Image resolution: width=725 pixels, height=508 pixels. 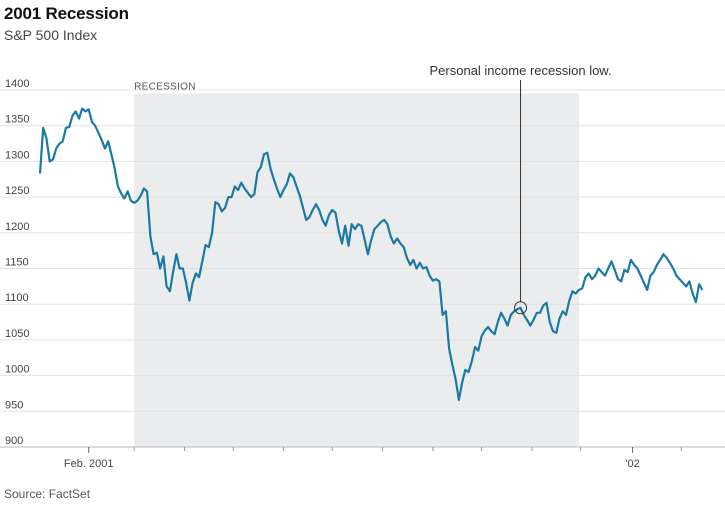 What do you see at coordinates (47, 494) in the screenshot?
I see `chart-source: Source: FactSet` at bounding box center [47, 494].